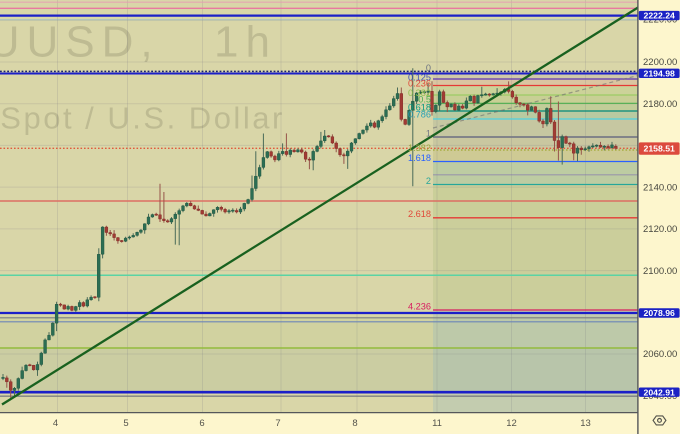 This screenshot has width=680, height=434. I want to click on svg-text: 2158.51, so click(659, 149).